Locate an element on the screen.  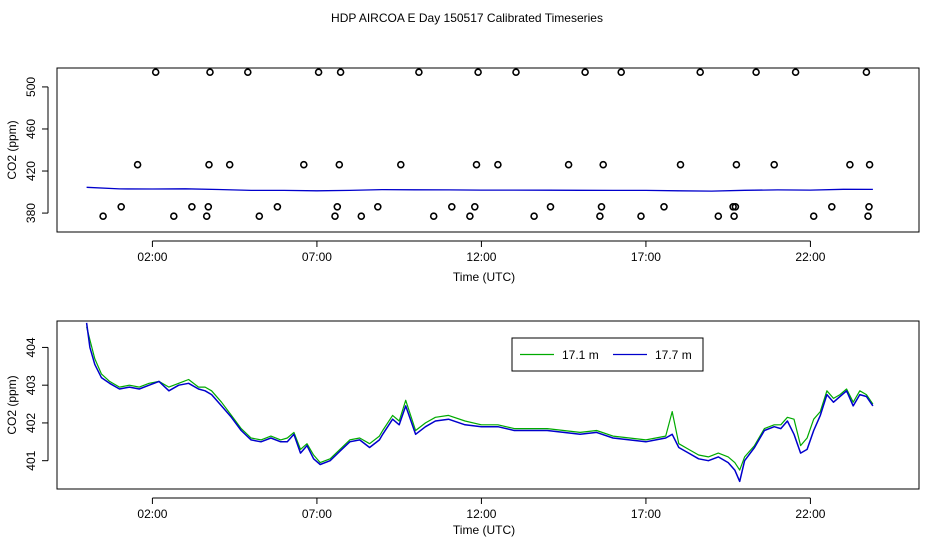
bottom-y-axis-label: CO2 (ppm) is located at coordinates (12, 404).